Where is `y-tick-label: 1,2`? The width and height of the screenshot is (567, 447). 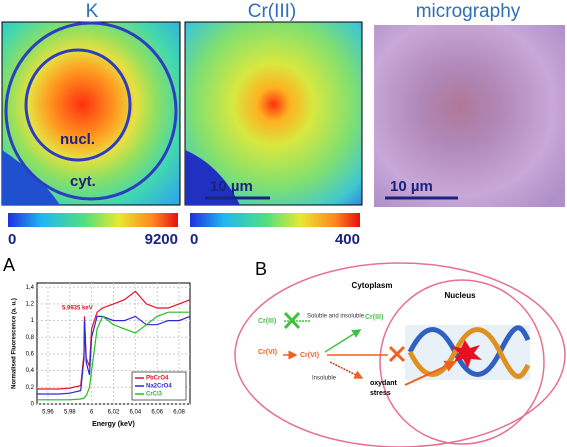 y-tick-label: 1,2 is located at coordinates (30, 304).